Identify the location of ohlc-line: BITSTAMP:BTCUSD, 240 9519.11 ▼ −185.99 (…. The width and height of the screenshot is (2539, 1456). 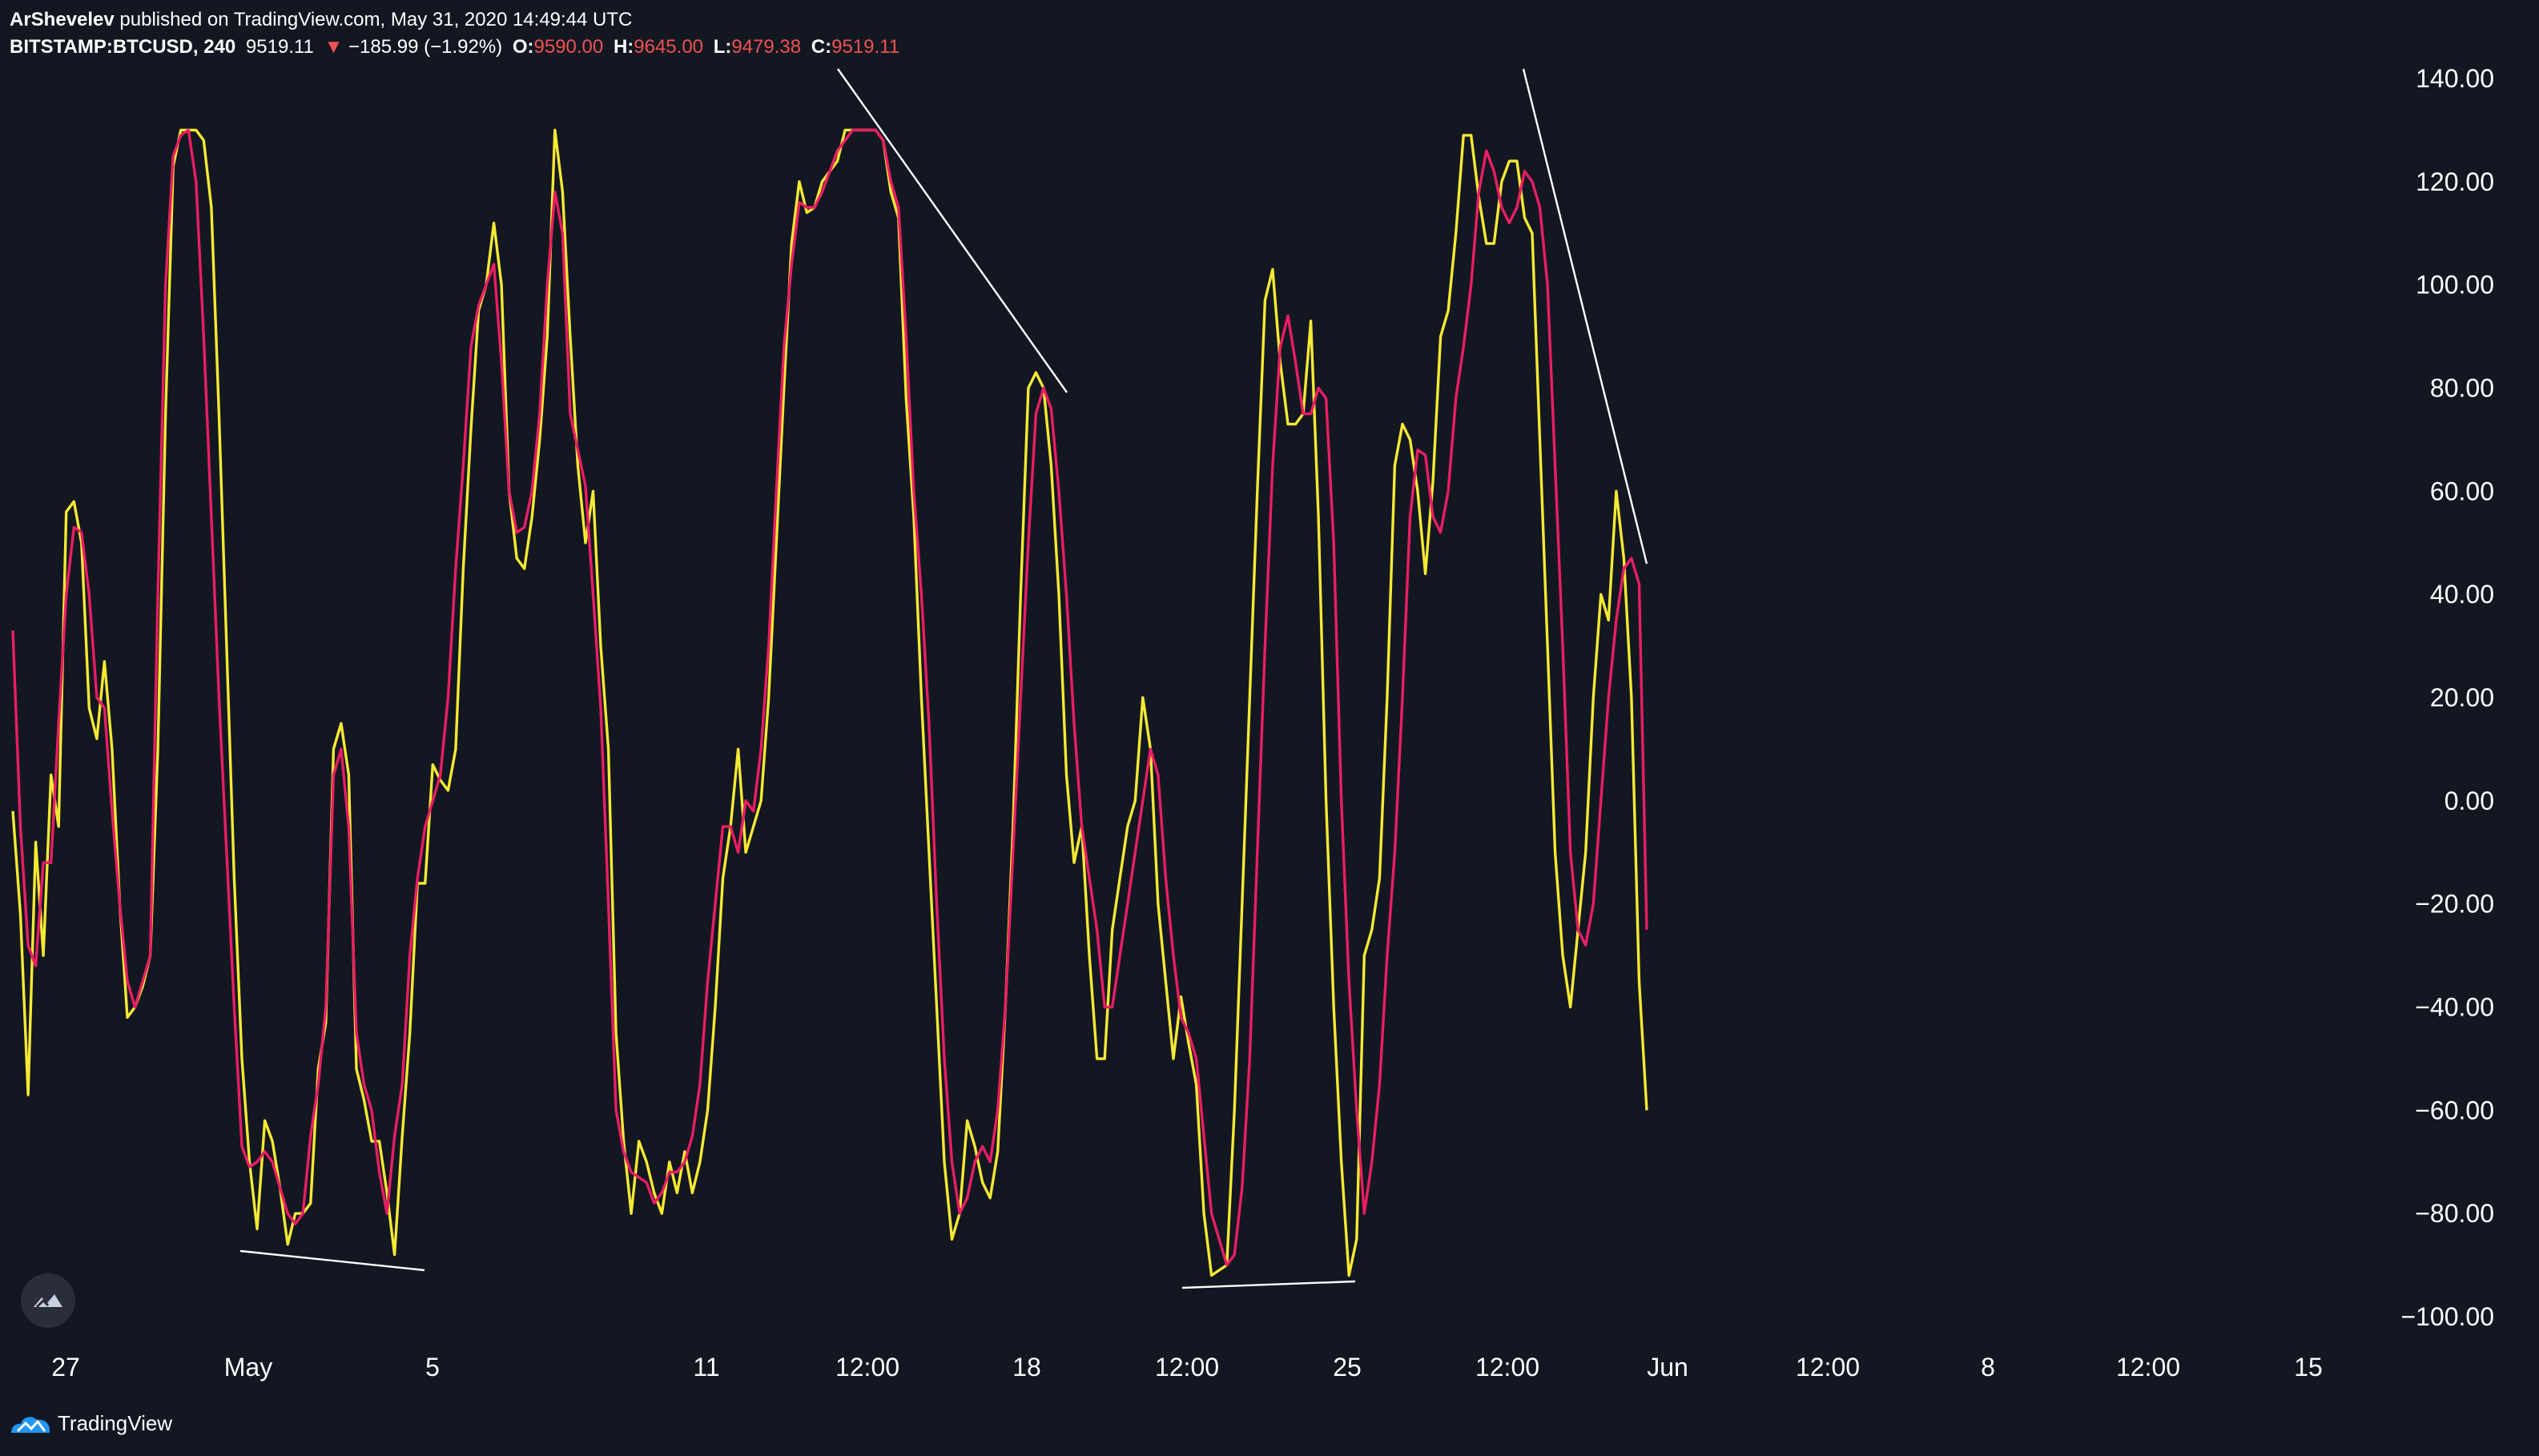
(457, 47).